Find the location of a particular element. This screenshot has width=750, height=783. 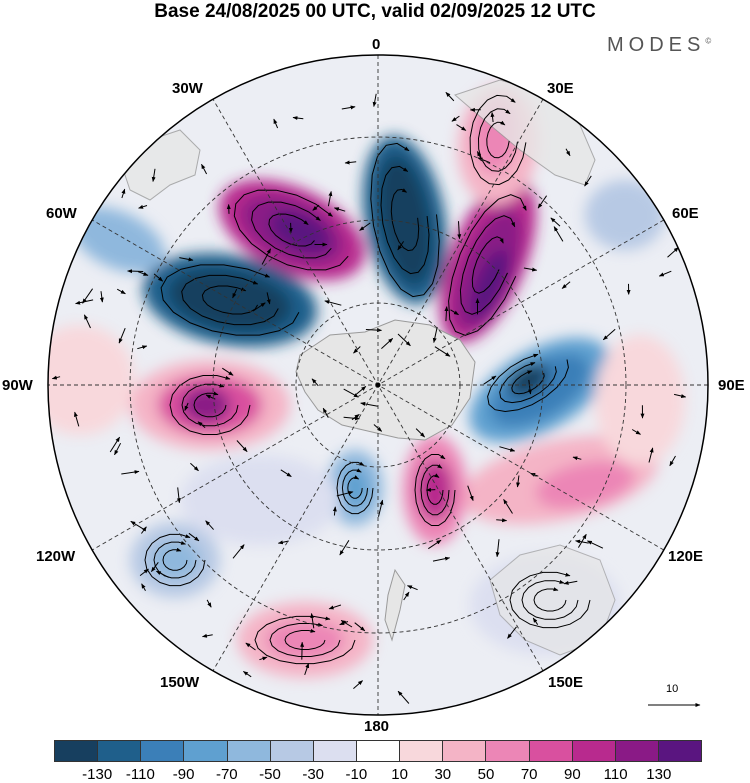

colorbar-tick-label: 70 is located at coordinates (529, 774).